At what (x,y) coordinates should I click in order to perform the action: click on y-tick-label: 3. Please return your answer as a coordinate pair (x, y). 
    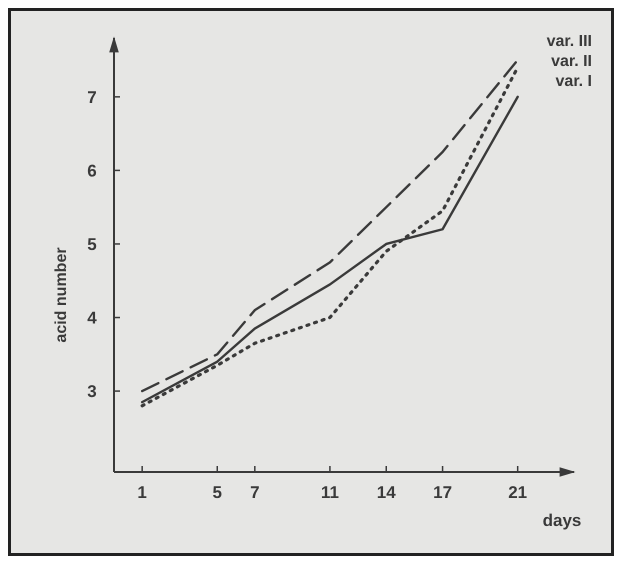
    Looking at the image, I should click on (92, 392).